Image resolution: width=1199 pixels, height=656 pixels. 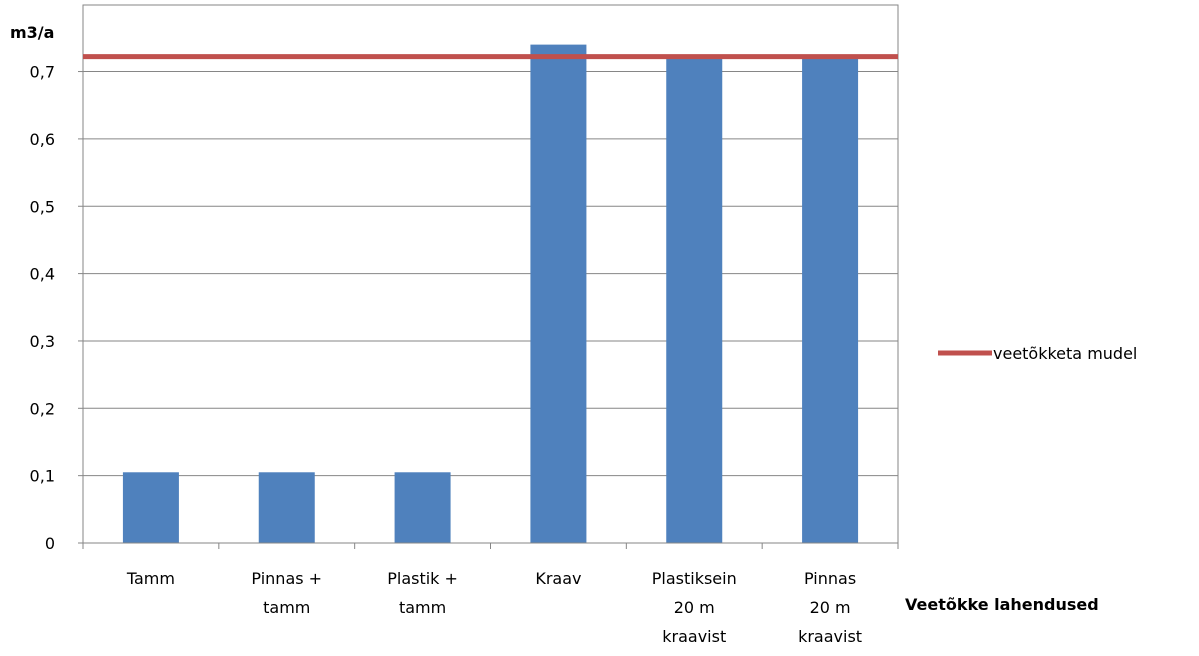 What do you see at coordinates (830, 578) in the screenshot?
I see `x-category-label: Pinnas` at bounding box center [830, 578].